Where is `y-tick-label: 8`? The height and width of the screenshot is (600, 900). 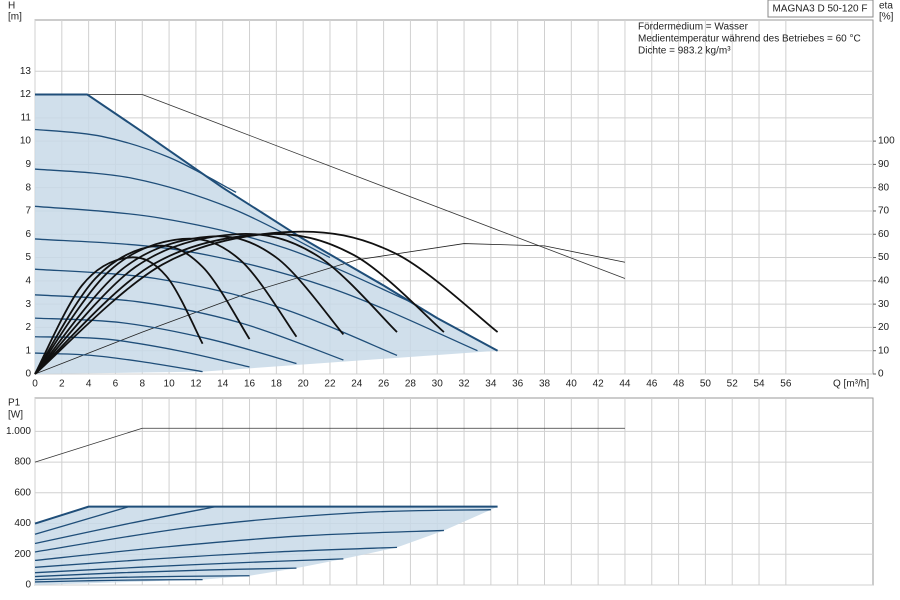 y-tick-label: 8 is located at coordinates (28, 187).